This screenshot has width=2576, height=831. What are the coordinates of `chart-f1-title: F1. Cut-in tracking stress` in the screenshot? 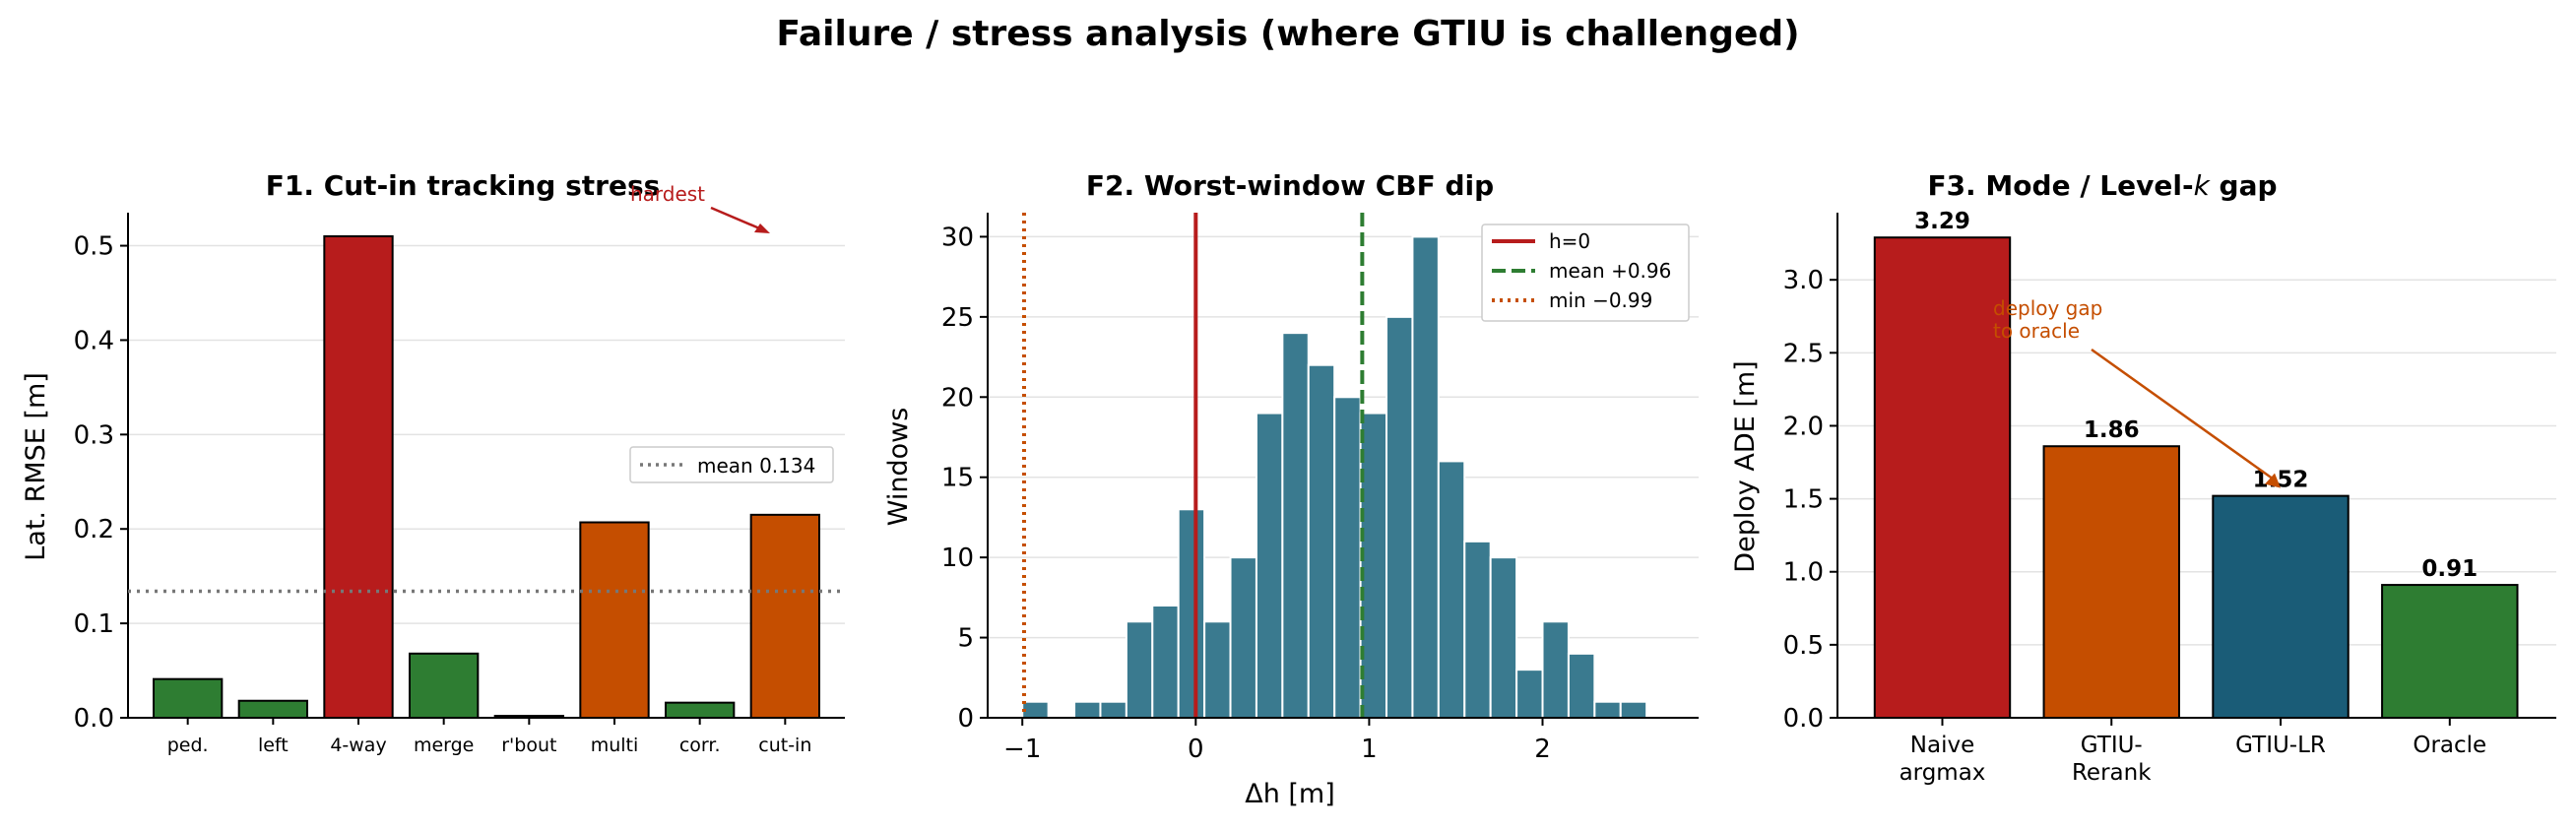 It's located at (463, 186).